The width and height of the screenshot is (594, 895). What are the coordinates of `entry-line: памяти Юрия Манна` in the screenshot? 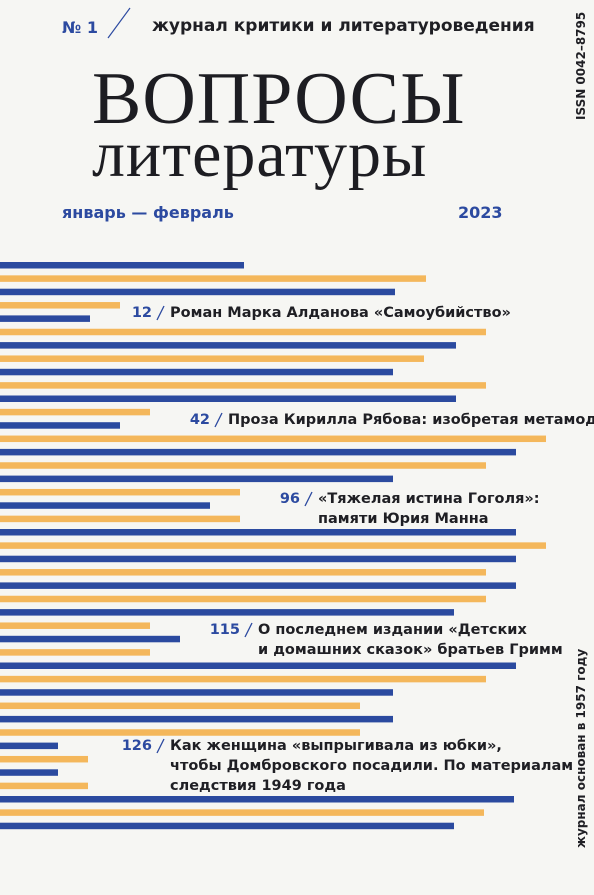 It's located at (403, 519).